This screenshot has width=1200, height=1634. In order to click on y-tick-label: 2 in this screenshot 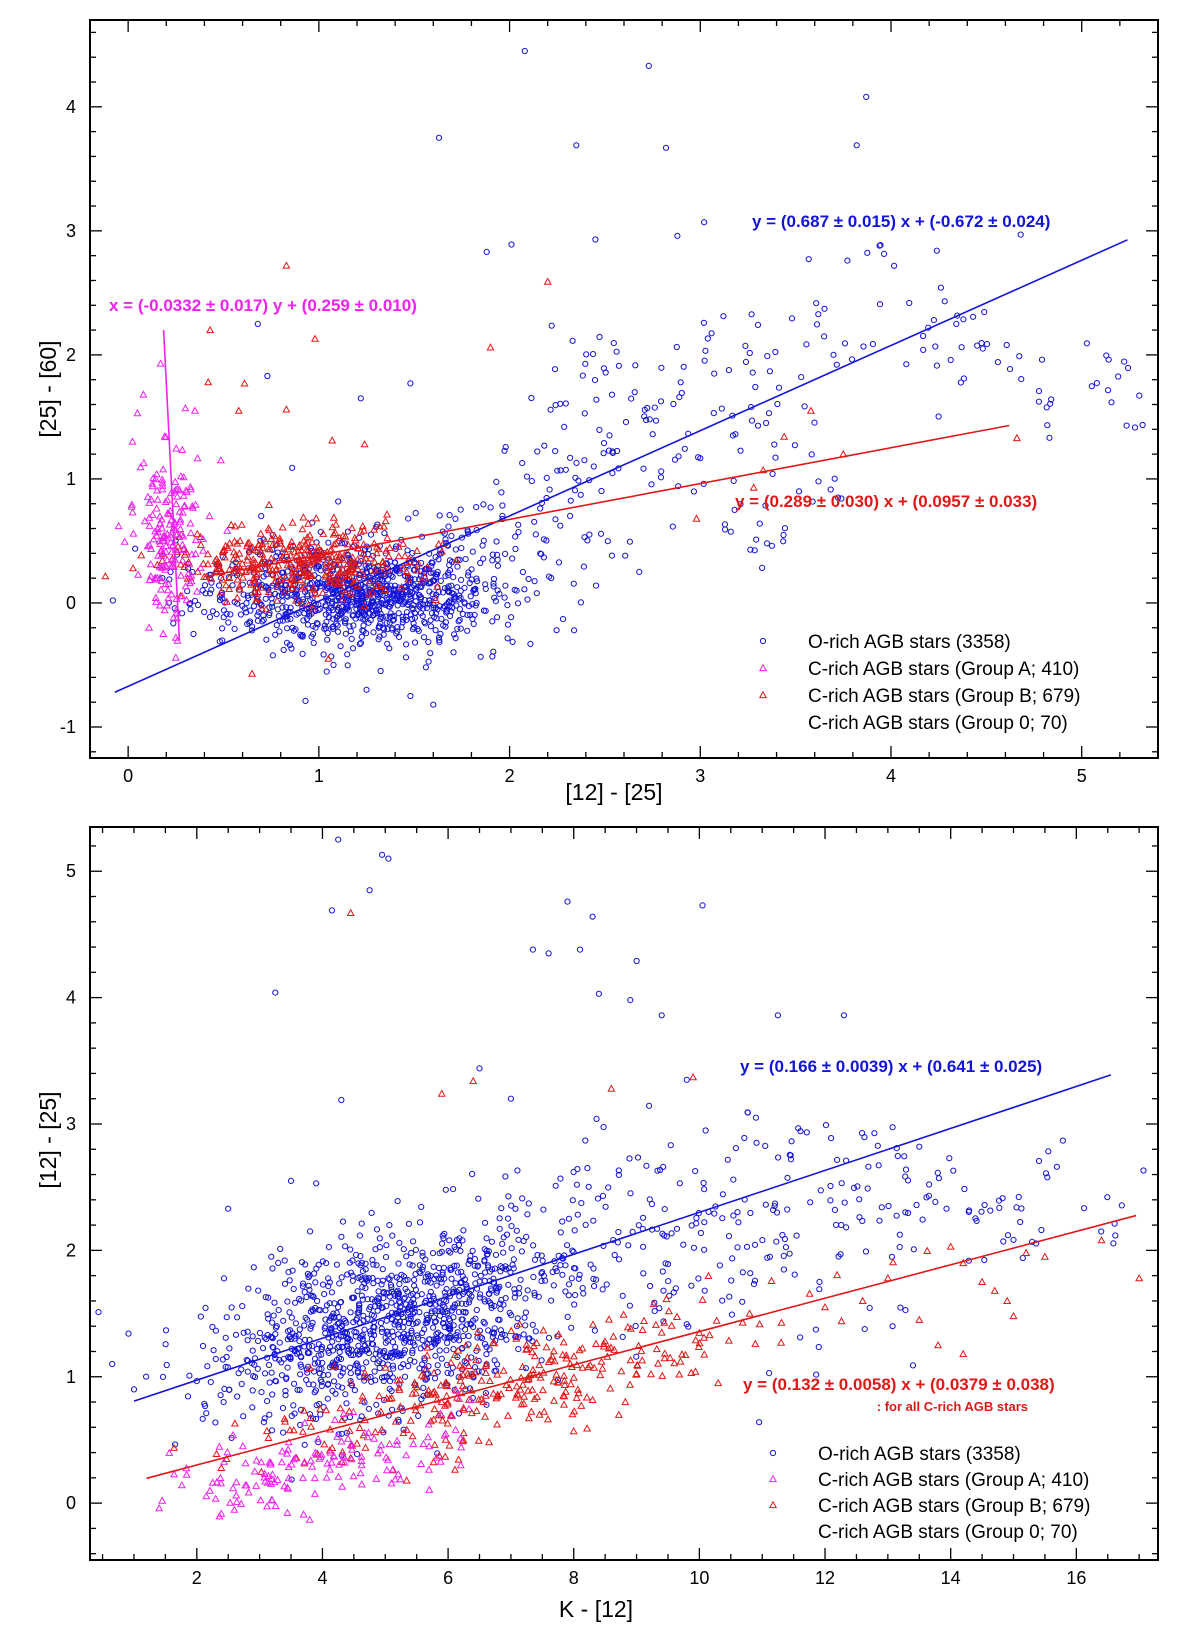, I will do `click(71, 1250)`.